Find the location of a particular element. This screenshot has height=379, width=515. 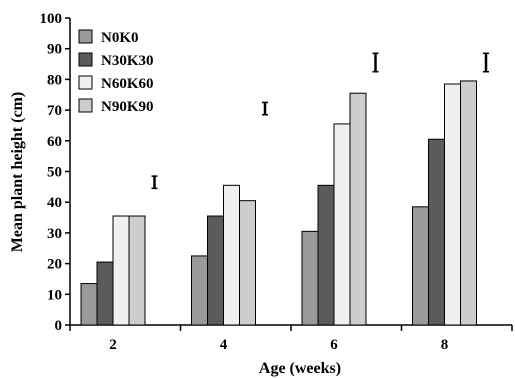

y-axis-title: Mean plant height (cm) is located at coordinates (17, 172).